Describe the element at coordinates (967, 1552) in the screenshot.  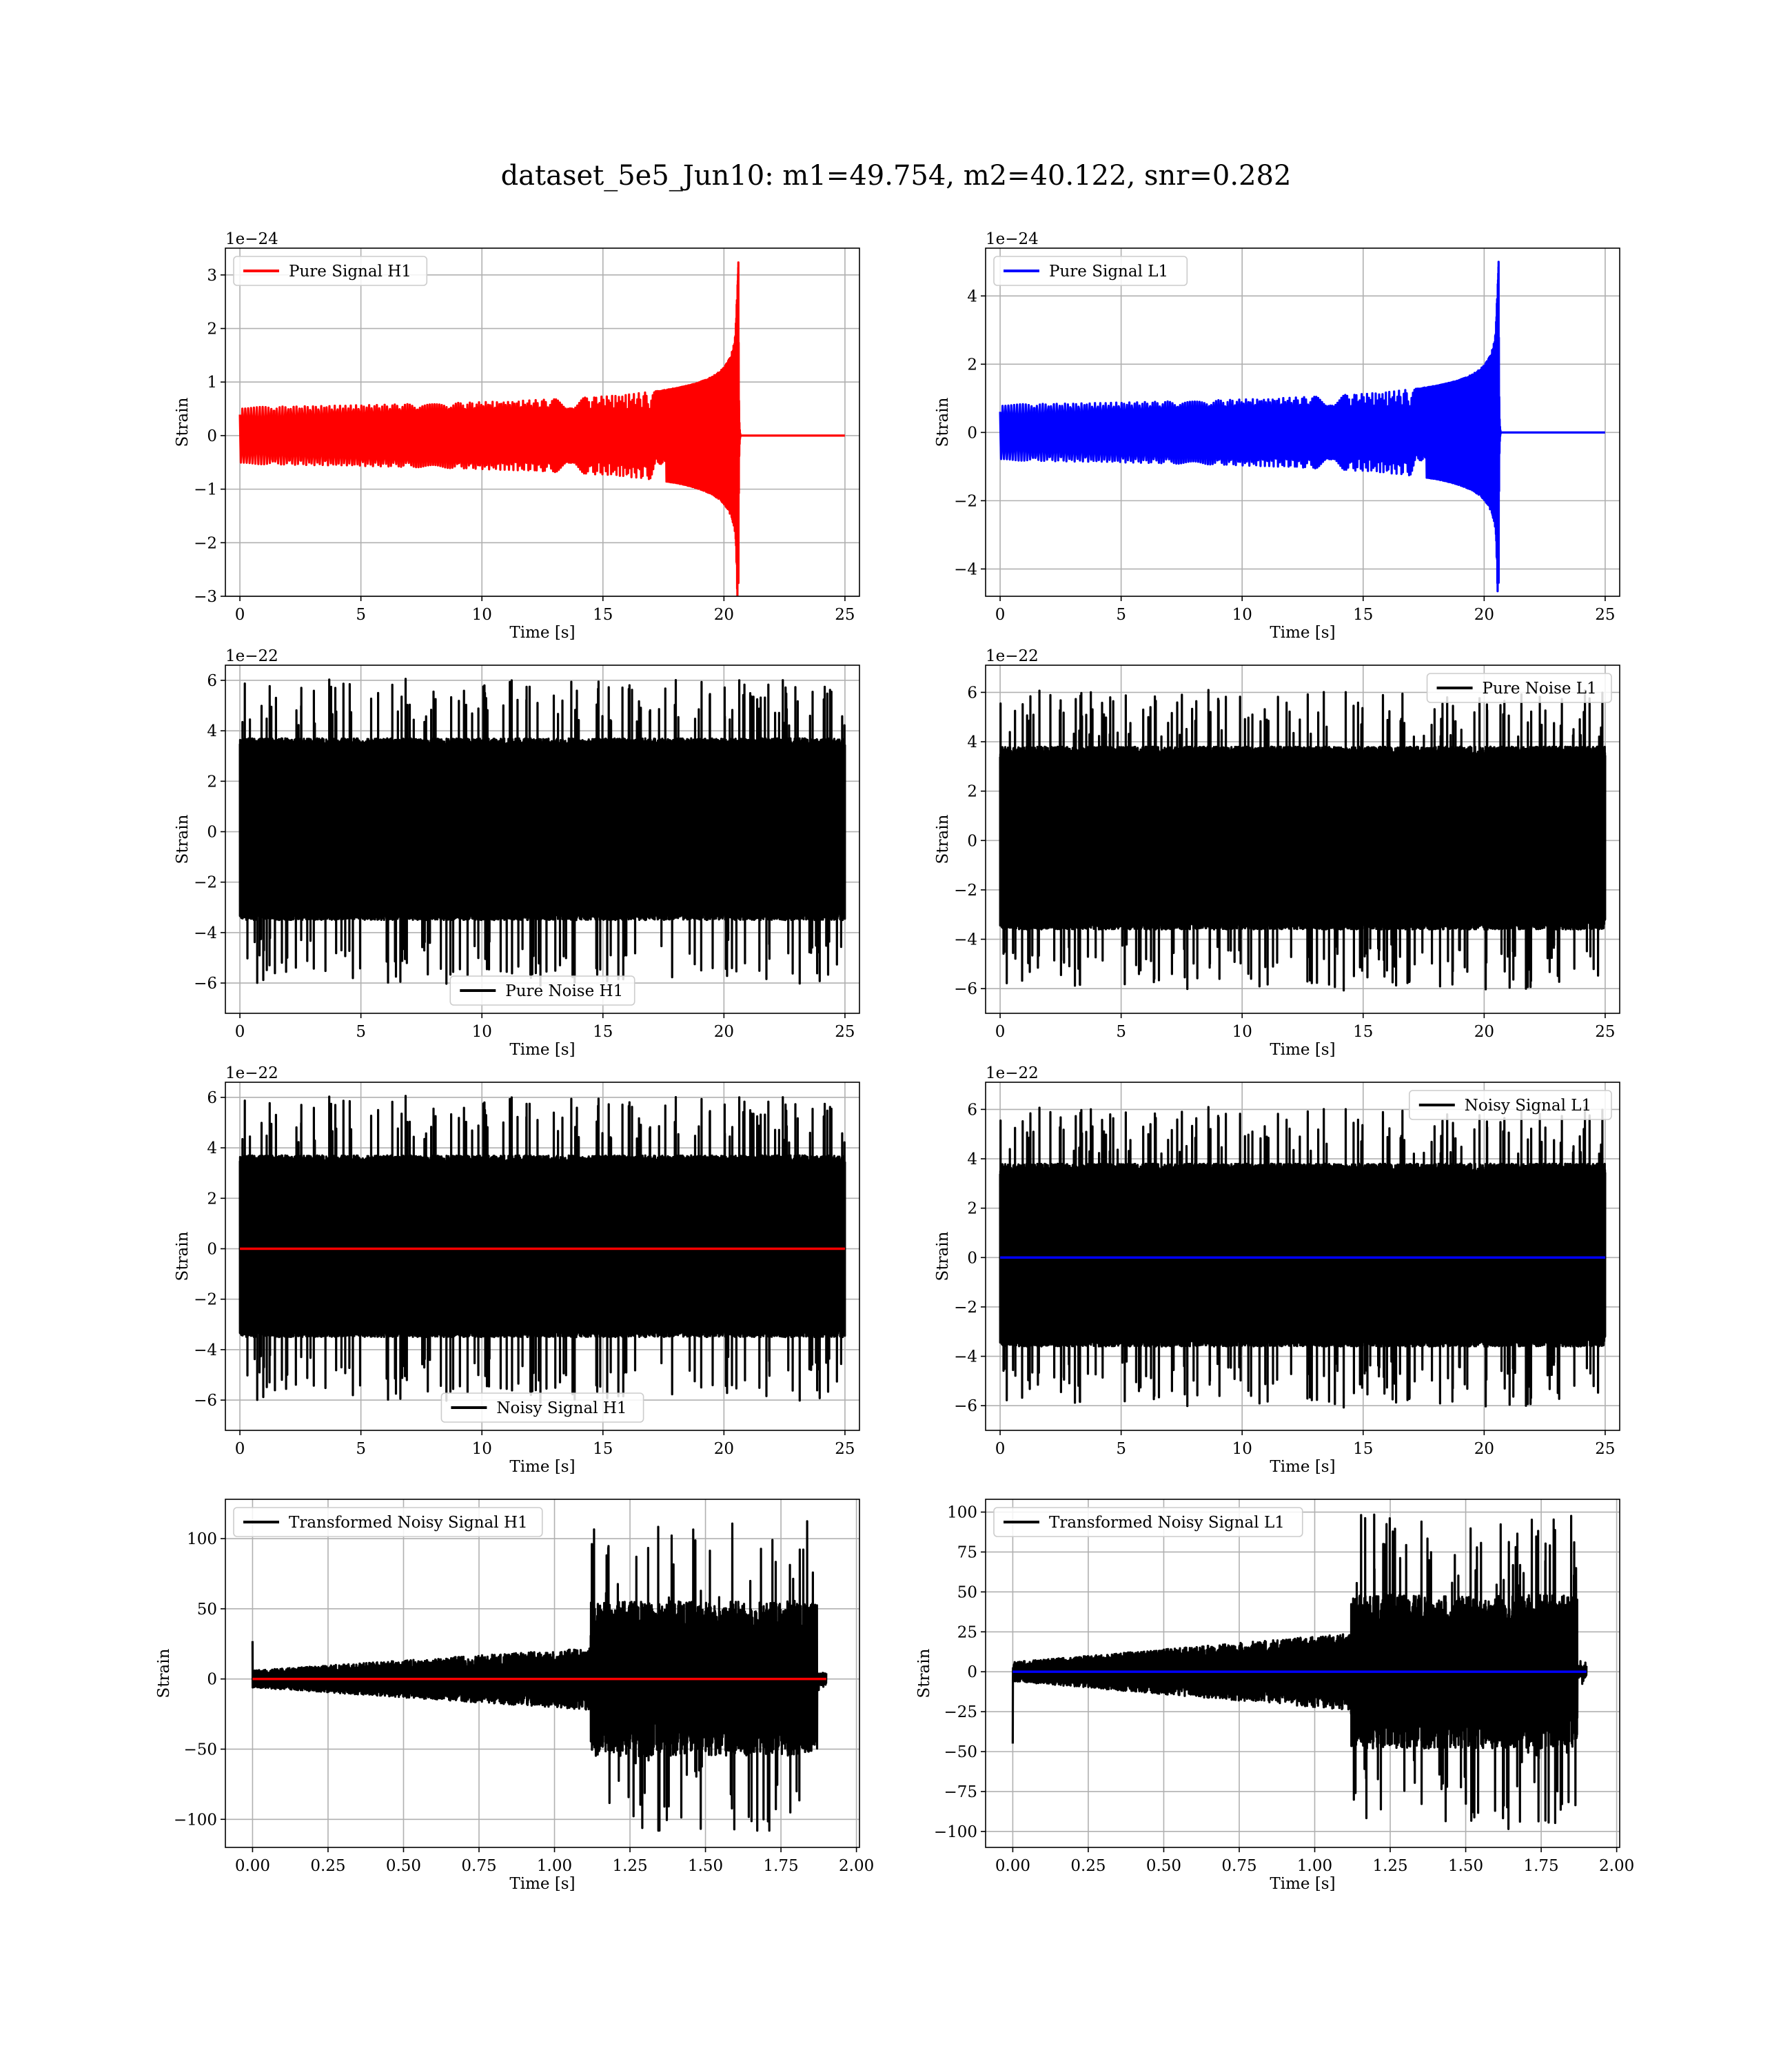
I see `y-tick-label: 75` at that location.